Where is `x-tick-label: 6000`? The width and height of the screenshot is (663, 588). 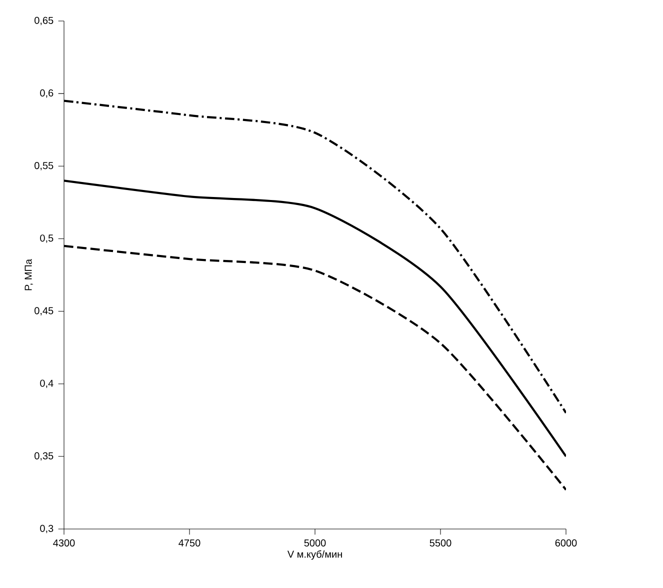 x-tick-label: 6000 is located at coordinates (566, 542).